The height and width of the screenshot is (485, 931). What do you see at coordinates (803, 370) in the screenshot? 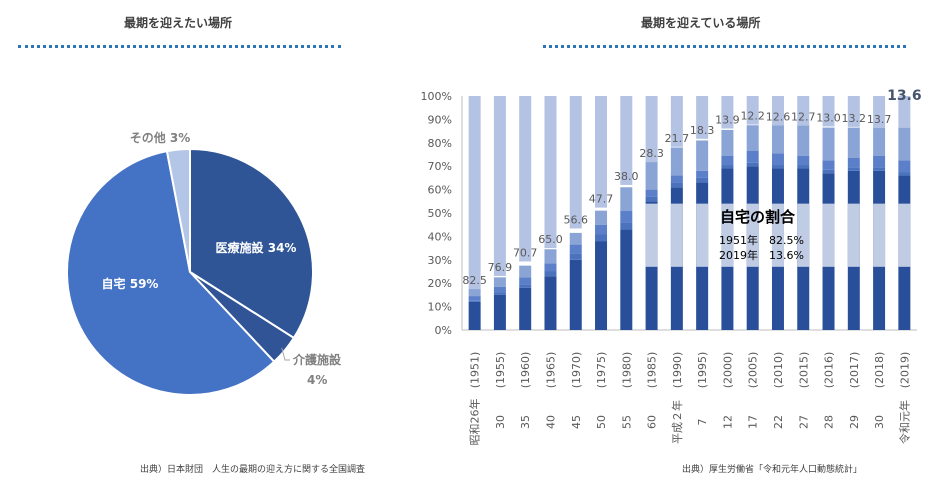
I see `x-tick-year: (2015)` at bounding box center [803, 370].